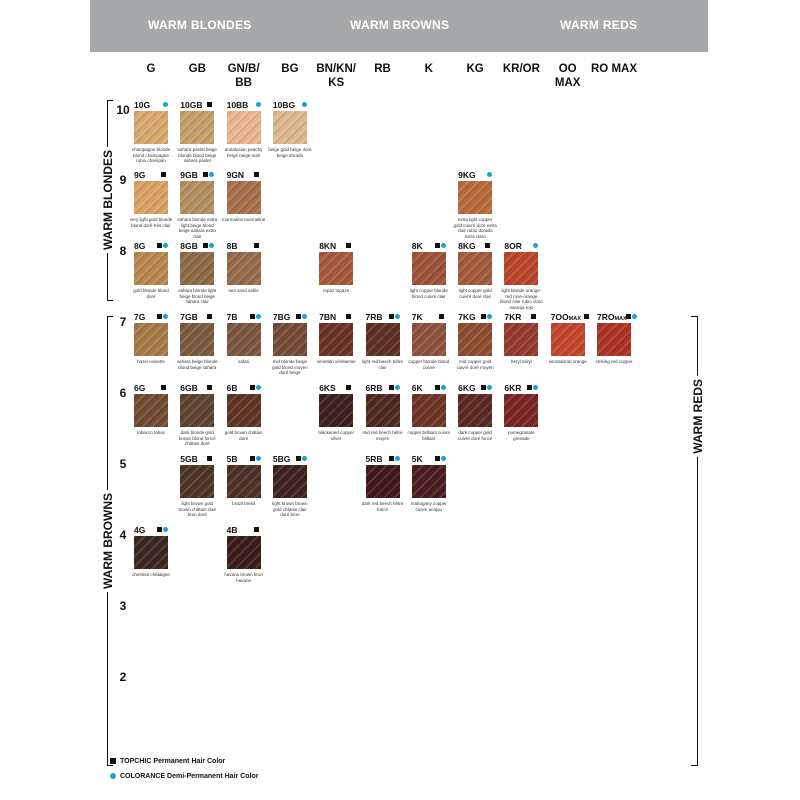  I want to click on swatch-code: 8KG, so click(477, 246).